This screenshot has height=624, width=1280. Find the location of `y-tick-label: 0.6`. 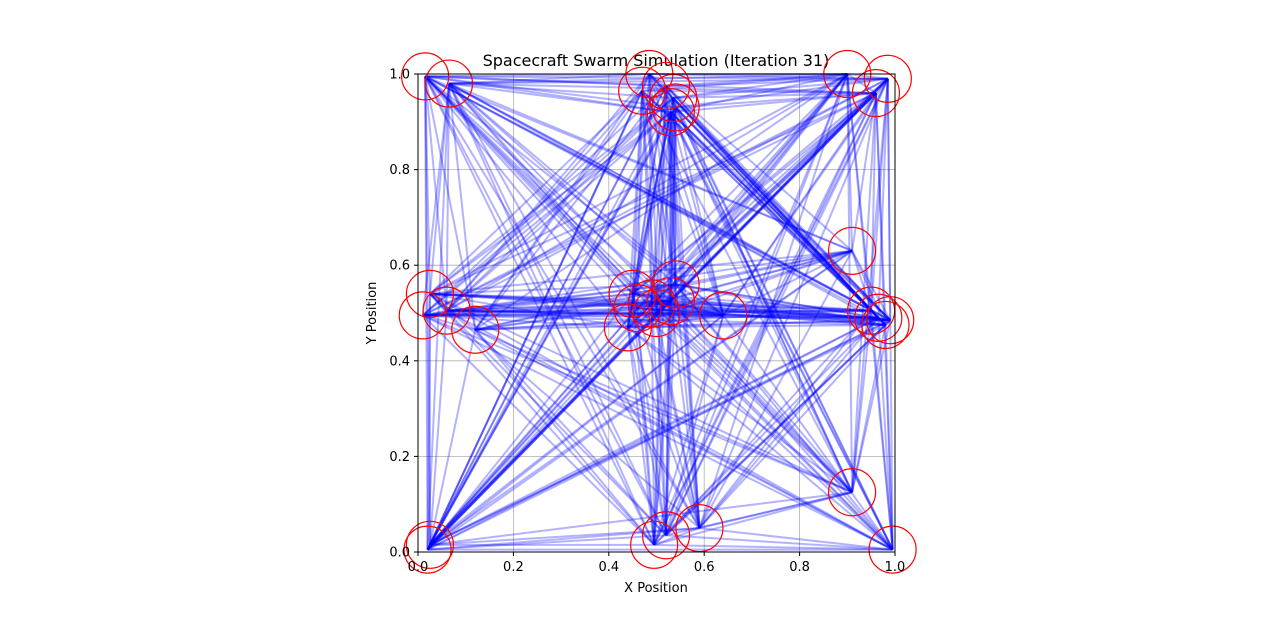

y-tick-label: 0.6 is located at coordinates (399, 266).